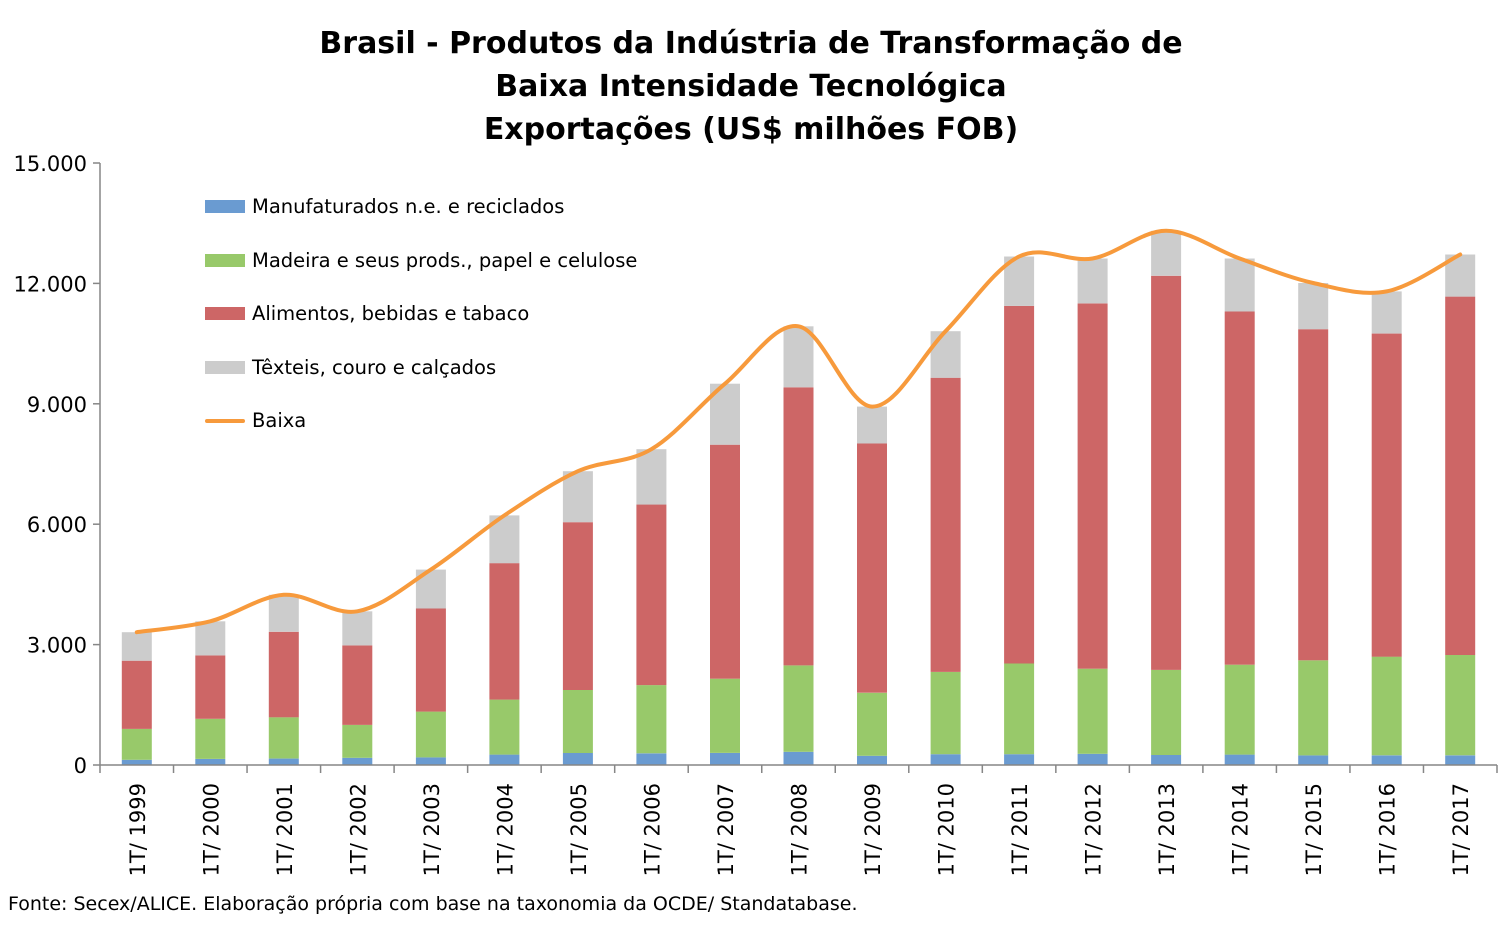 The image size is (1502, 928). I want to click on x-tick-label: 1T/ 2005, so click(579, 829).